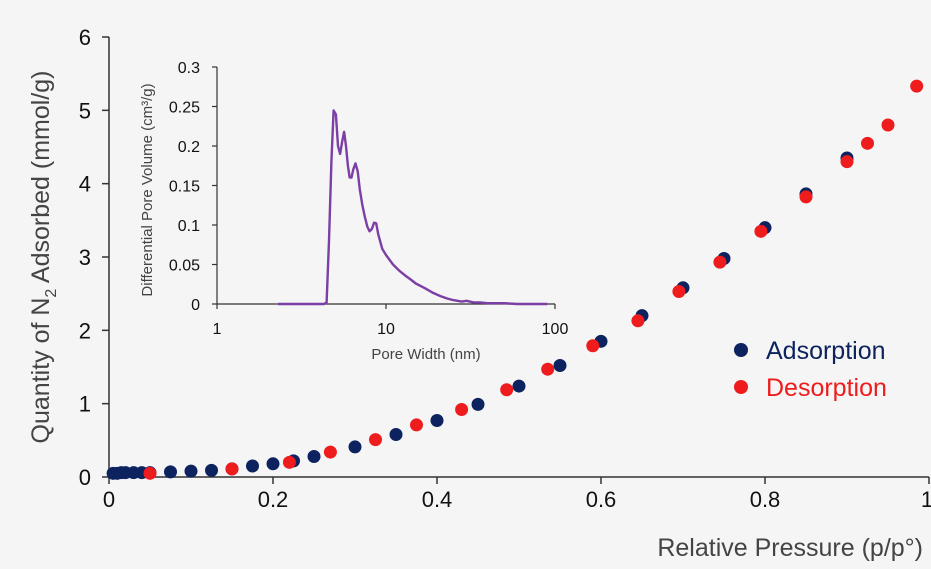  What do you see at coordinates (189, 226) in the screenshot?
I see `inset-y-tick-label: 0.1` at bounding box center [189, 226].